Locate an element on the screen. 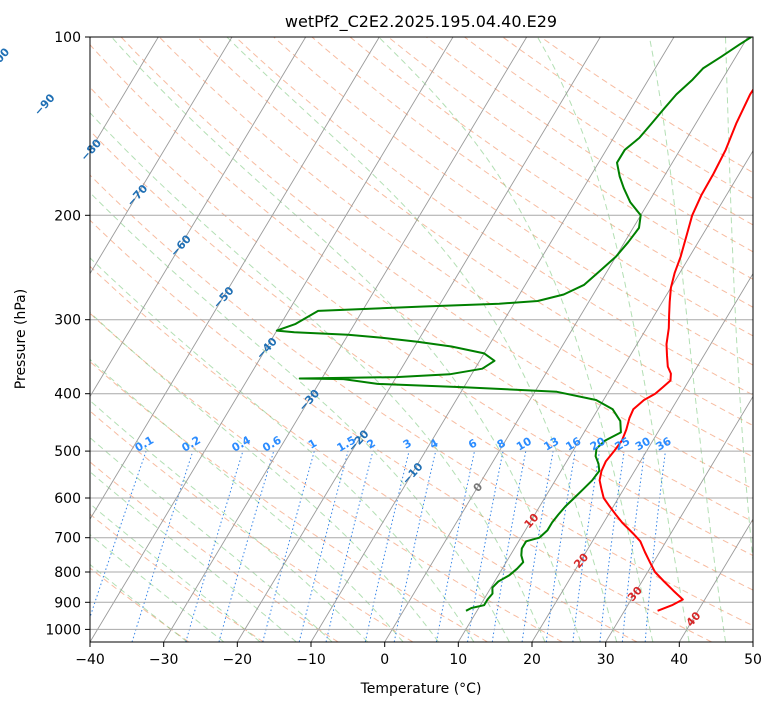  y-tick-label: 200 is located at coordinates (67, 216).